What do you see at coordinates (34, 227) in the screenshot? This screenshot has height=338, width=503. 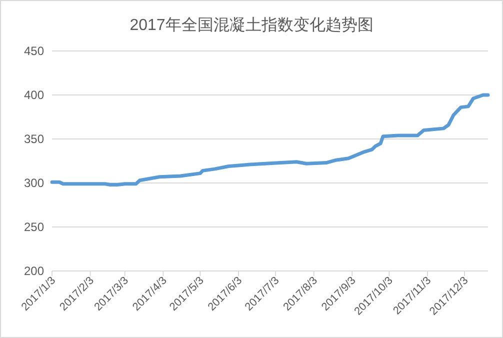 I see `y-tick-label: 250` at bounding box center [34, 227].